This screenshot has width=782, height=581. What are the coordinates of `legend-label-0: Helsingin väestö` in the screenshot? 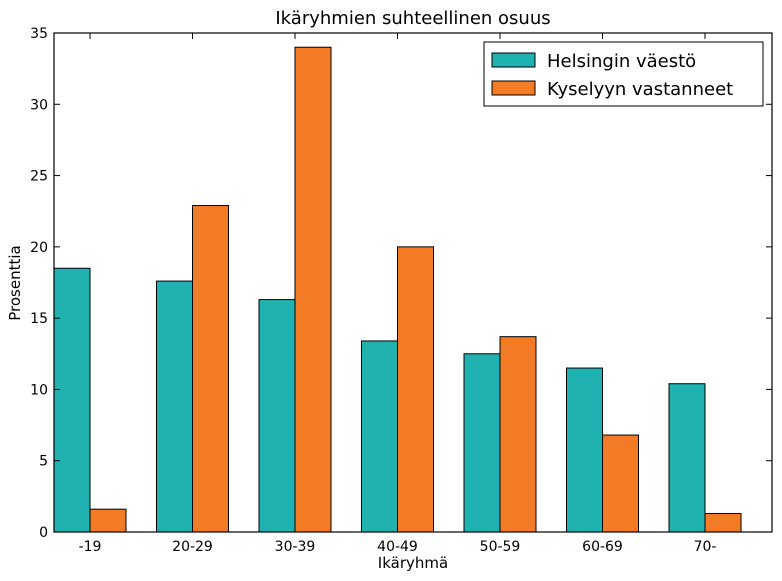 It's located at (621, 61).